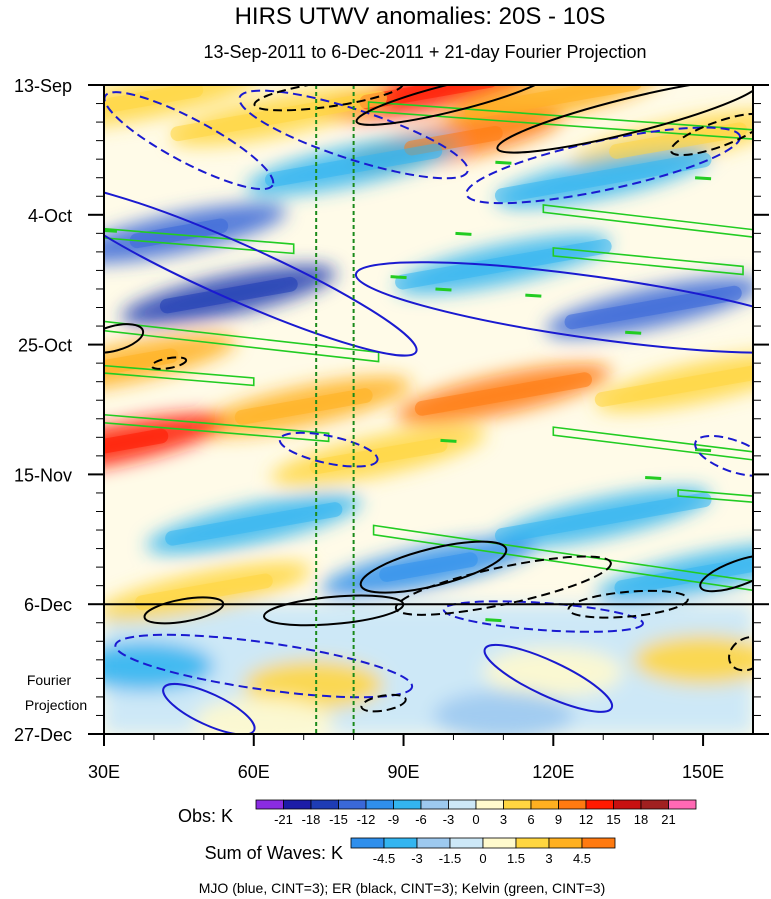 The width and height of the screenshot is (771, 899). Describe the element at coordinates (421, 819) in the screenshot. I see `colorbar-tick-label: -6` at that location.